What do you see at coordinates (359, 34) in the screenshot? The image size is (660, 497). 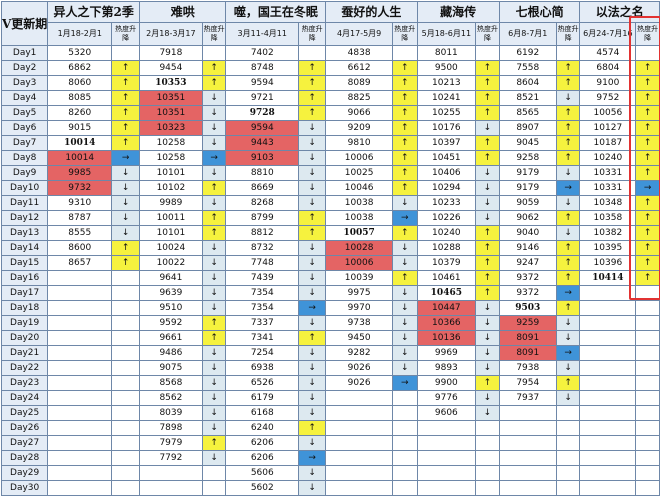 I see `airing-dates: 4月17-5月9` at bounding box center [359, 34].